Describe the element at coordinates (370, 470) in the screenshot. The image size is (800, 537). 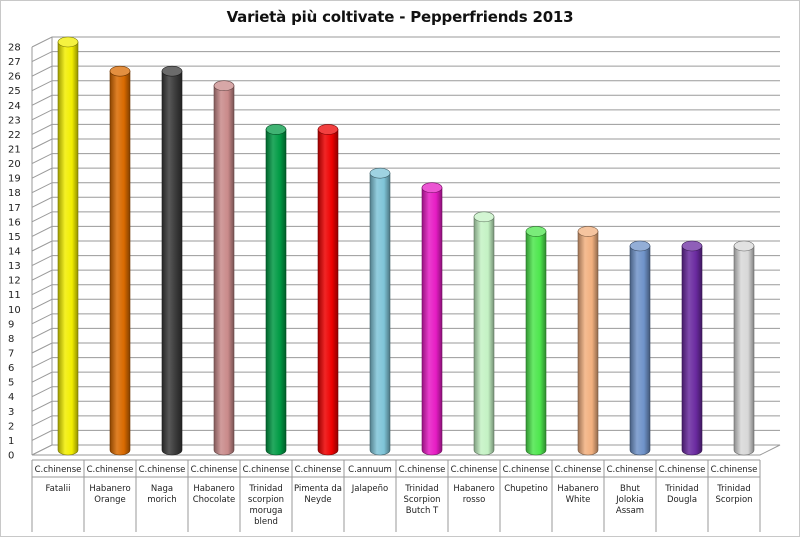
I see `category-species-label: C.annuum` at that location.